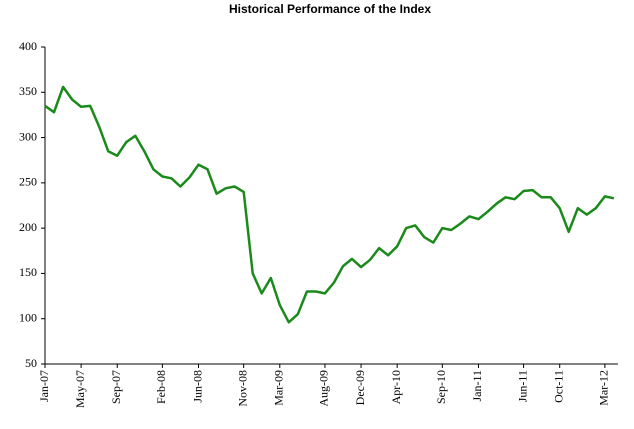 The height and width of the screenshot is (429, 634). What do you see at coordinates (279, 388) in the screenshot?
I see `x-tick-label: Mar-09` at bounding box center [279, 388].